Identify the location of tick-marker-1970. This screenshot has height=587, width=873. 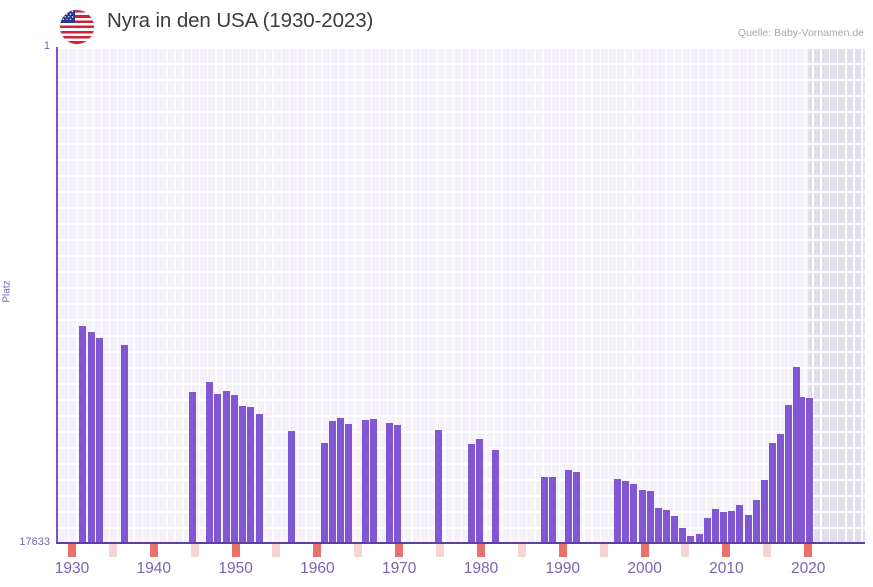
(399, 550).